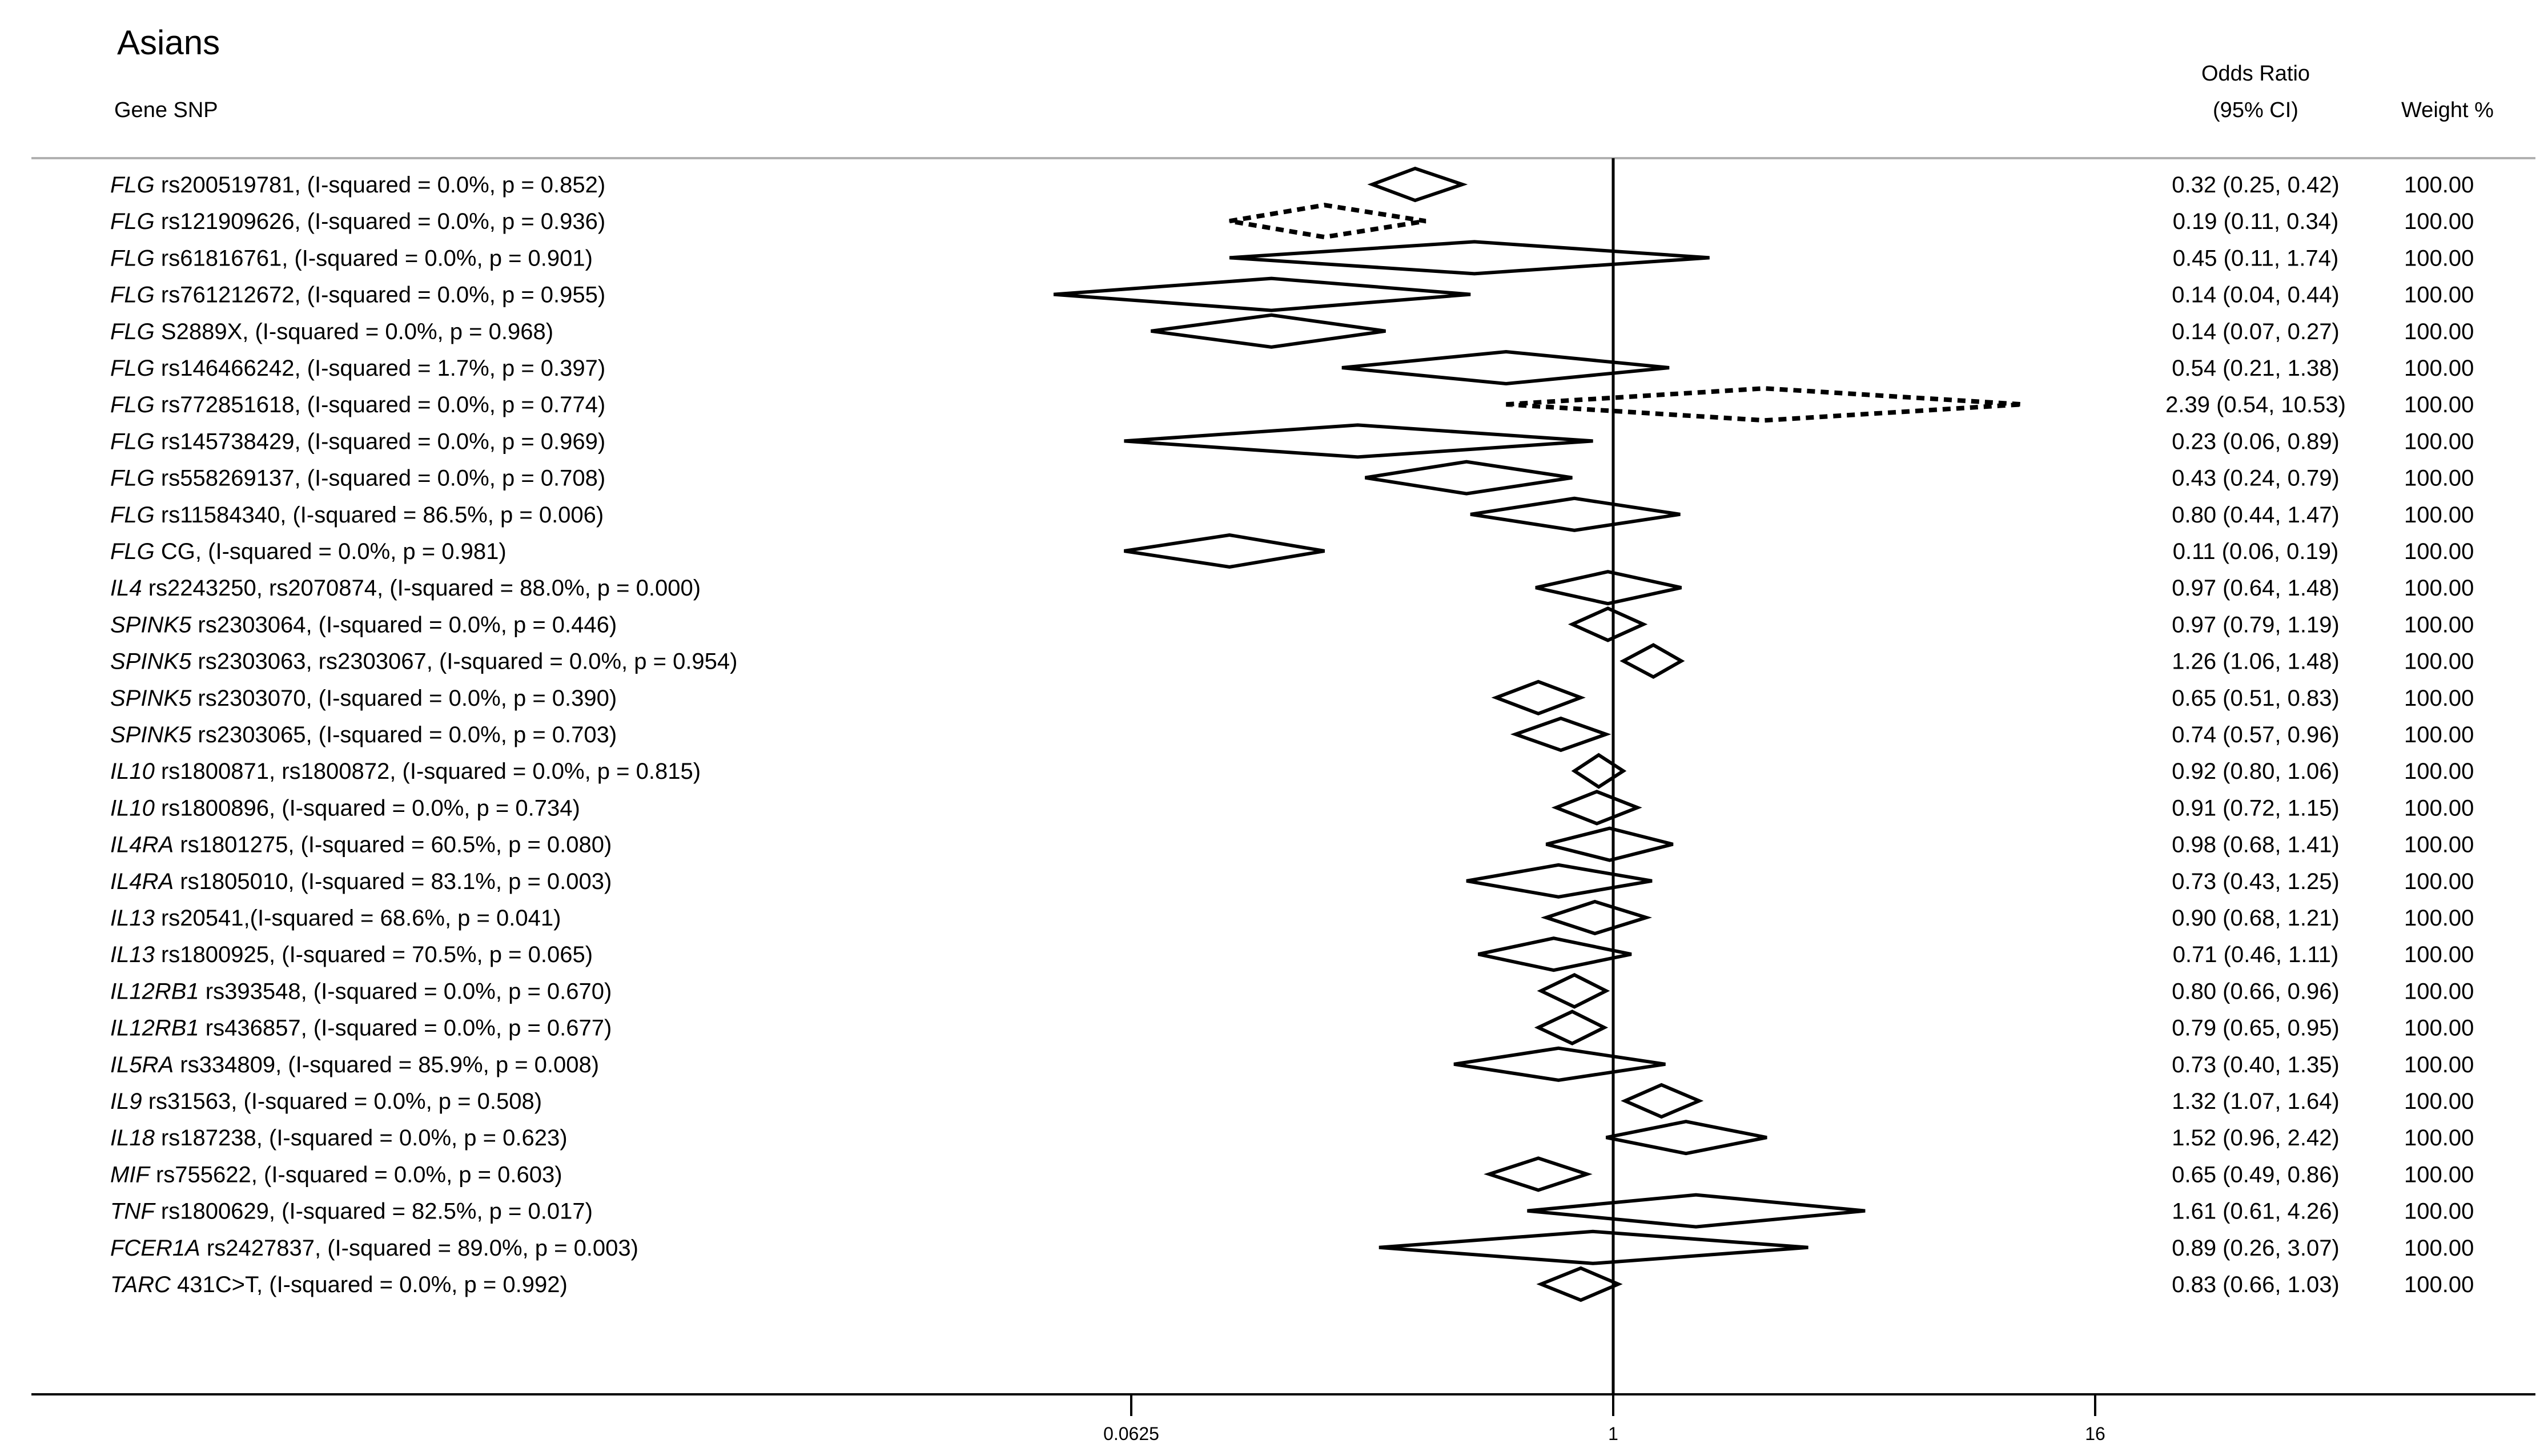  I want to click on snp-text: rs436857, (I-squared = 0.0%, p = 0.677), so click(406, 1028).